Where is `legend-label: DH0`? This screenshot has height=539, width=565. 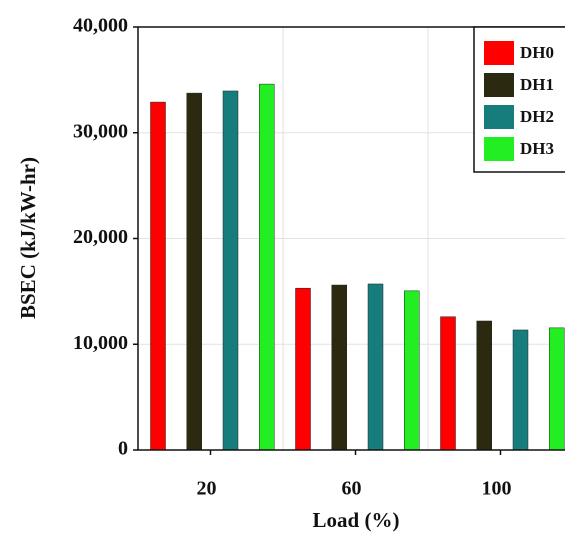
legend-label: DH0 is located at coordinates (537, 52).